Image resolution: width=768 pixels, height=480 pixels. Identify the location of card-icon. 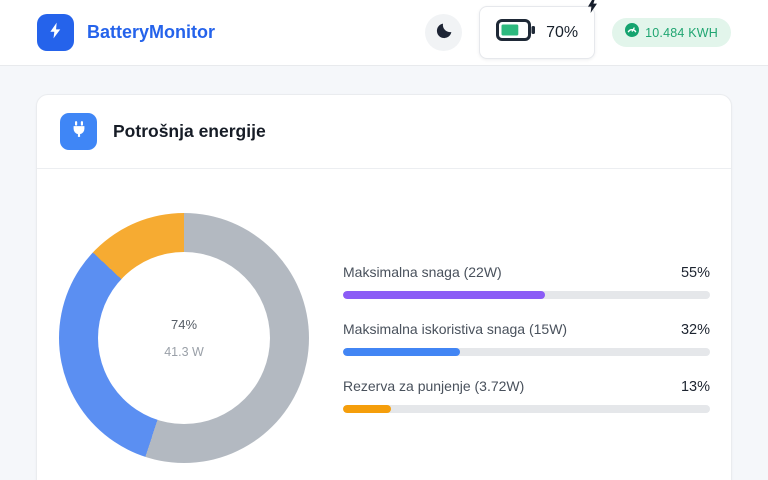
(78, 131).